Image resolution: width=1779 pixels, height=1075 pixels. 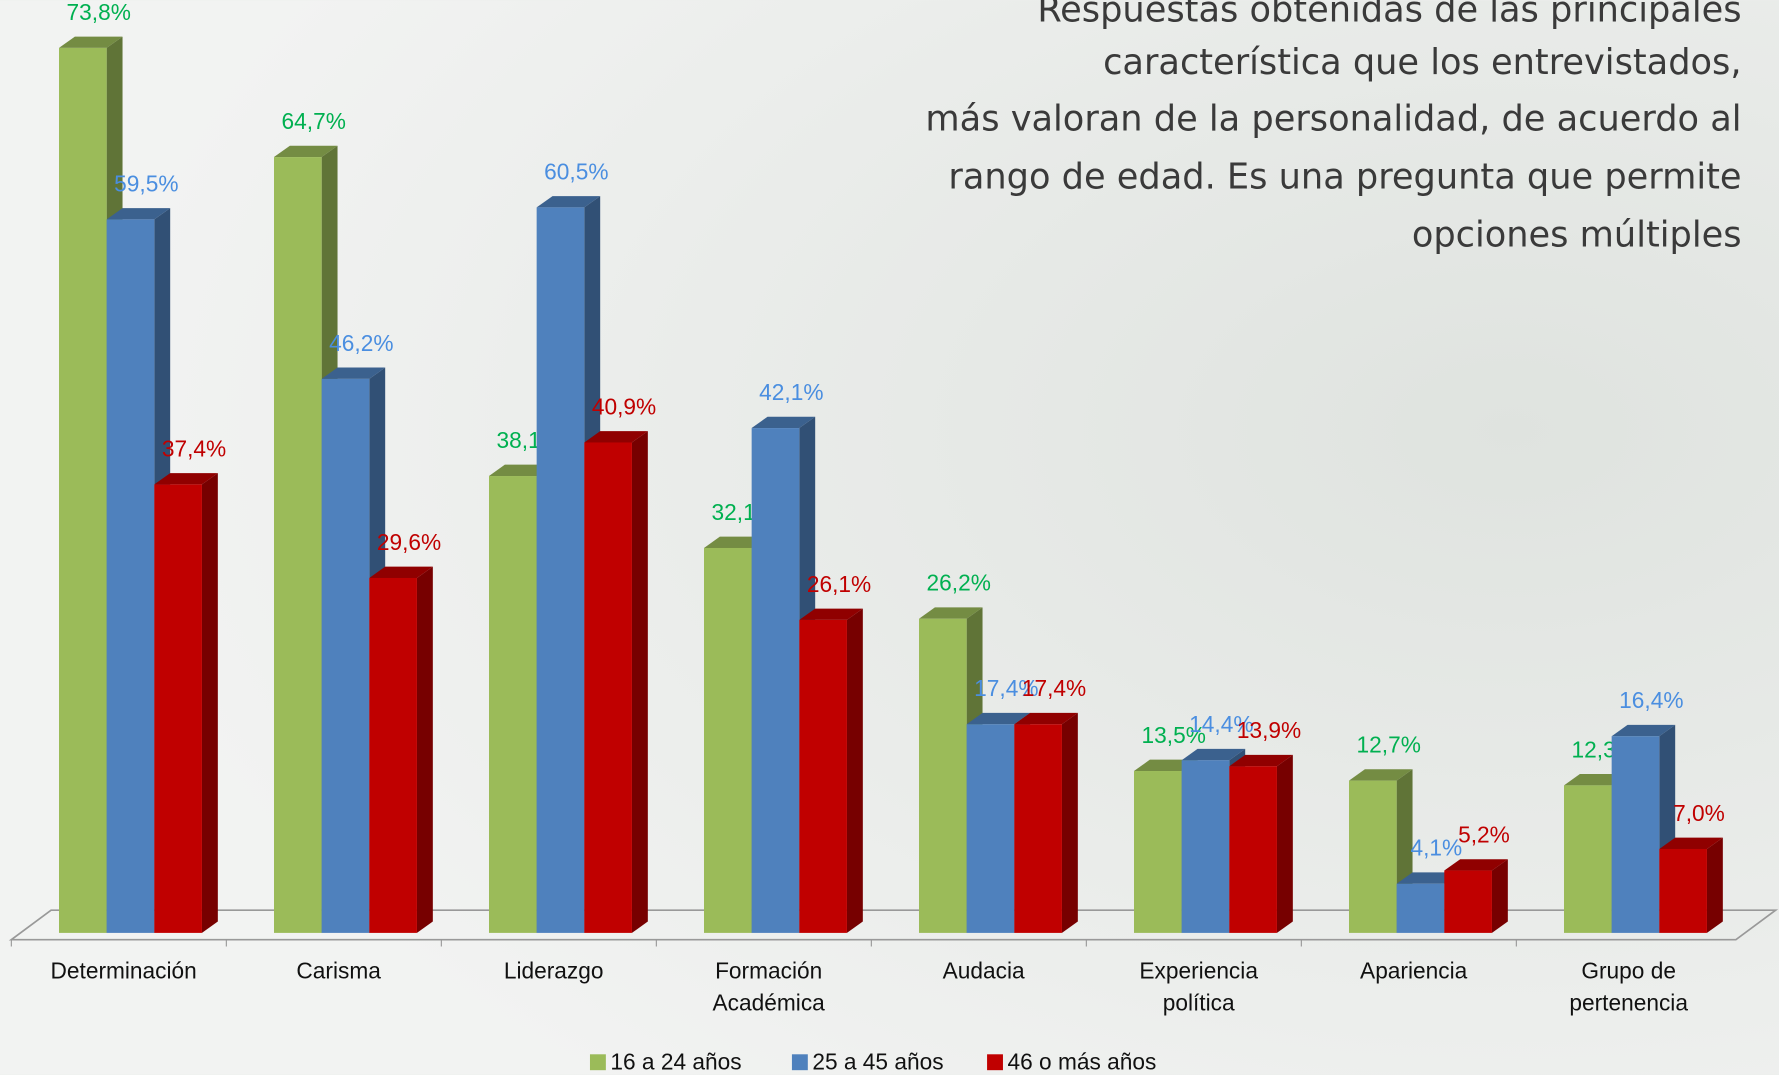 I want to click on x-tick-label: Carisma, so click(x=338, y=971).